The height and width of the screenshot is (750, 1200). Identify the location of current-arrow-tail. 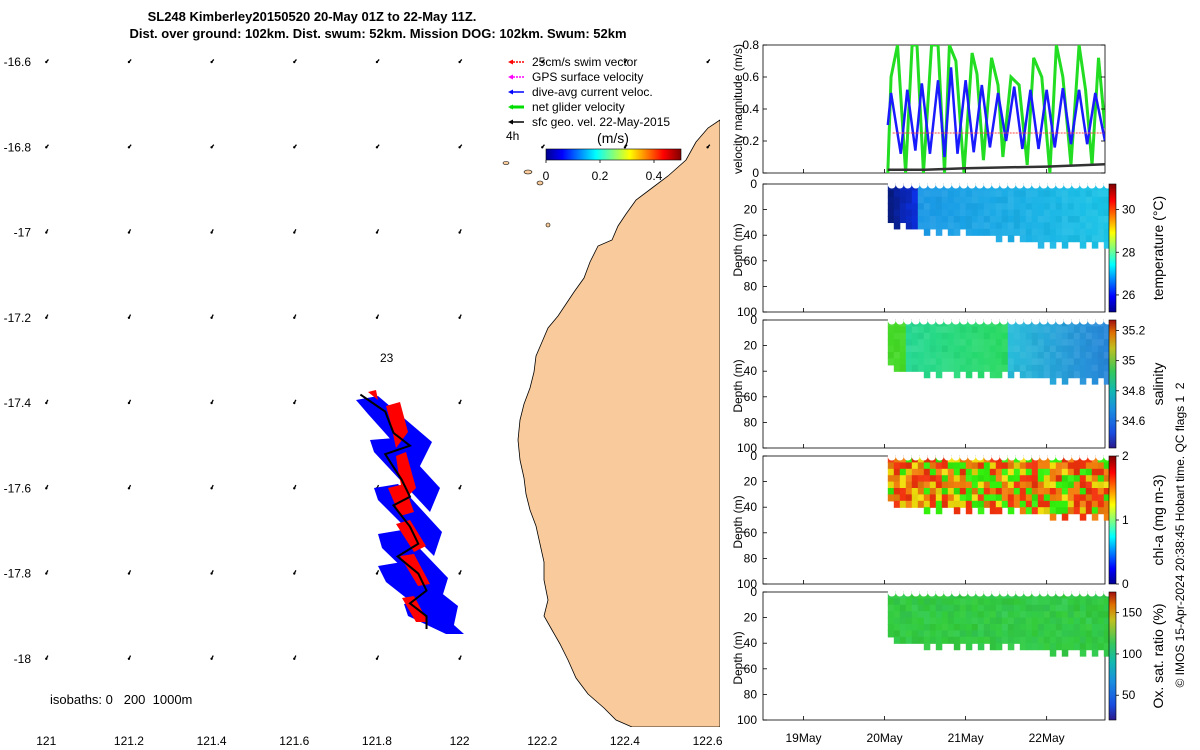
(459, 658).